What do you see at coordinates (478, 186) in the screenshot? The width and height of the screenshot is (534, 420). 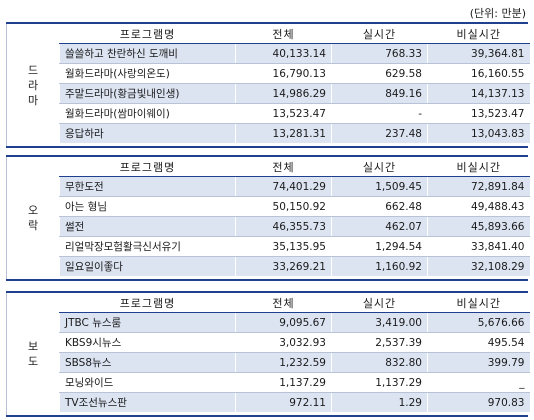 I see `value-cell: 72,891.84` at bounding box center [478, 186].